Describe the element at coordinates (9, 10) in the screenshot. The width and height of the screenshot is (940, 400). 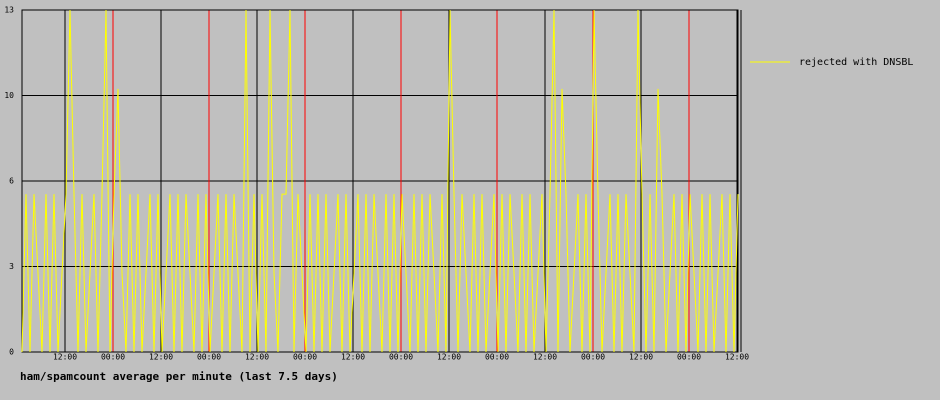
I see `y-tick-label: 13` at that location.